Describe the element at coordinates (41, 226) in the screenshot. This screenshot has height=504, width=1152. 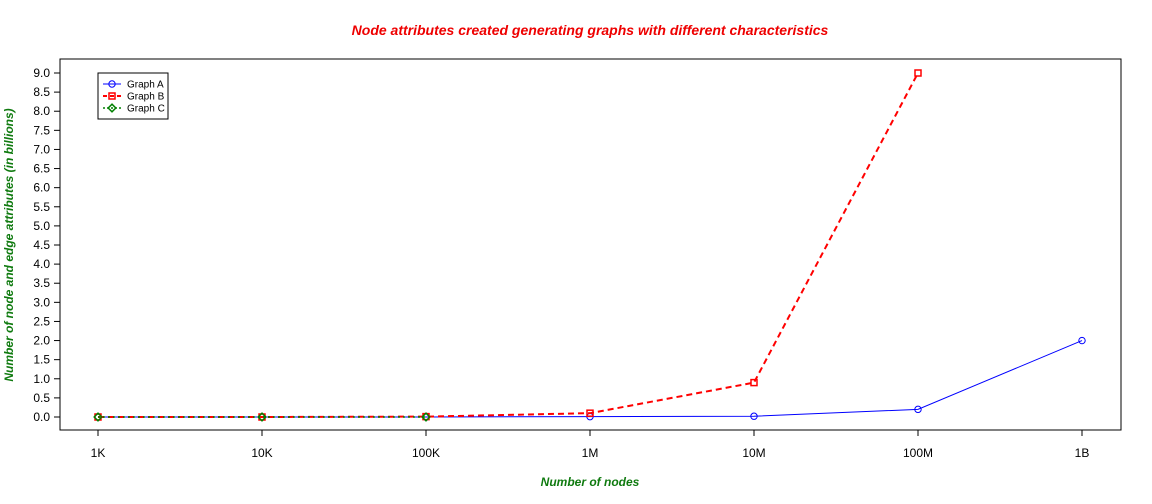
I see `y-tick-label: 5.0` at that location.